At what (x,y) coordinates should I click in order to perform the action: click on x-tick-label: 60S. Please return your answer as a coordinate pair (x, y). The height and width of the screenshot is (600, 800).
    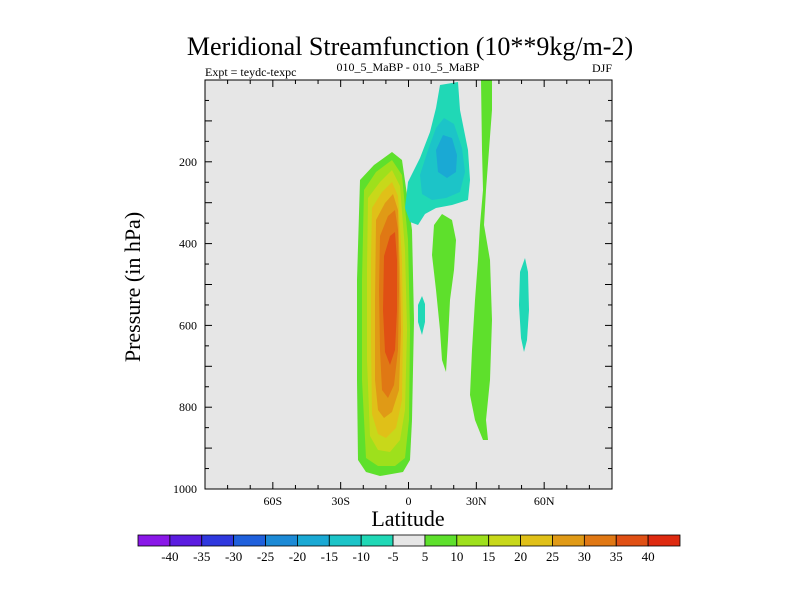
    Looking at the image, I should click on (272, 501).